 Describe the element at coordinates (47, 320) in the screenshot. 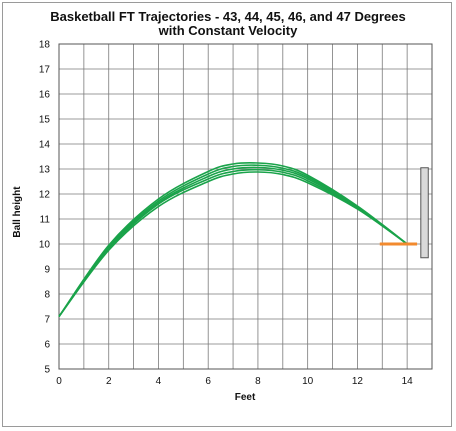

I see `y-tick-label: 7` at that location.